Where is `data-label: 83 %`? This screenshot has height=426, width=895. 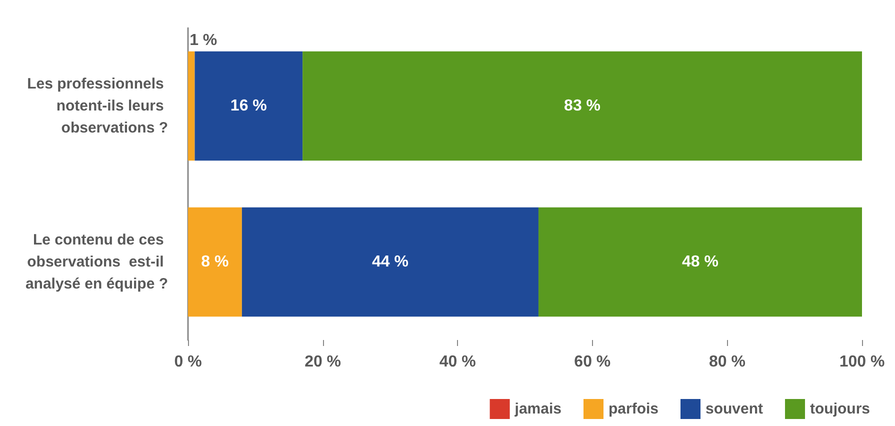 data-label: 83 % is located at coordinates (582, 106).